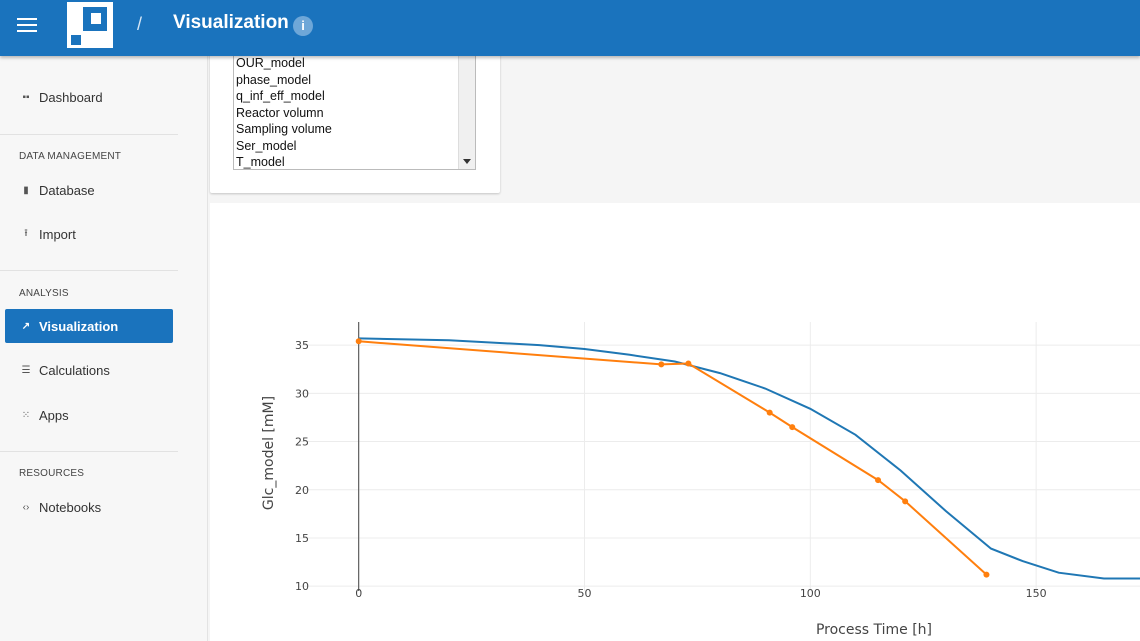  Describe the element at coordinates (26, 415) in the screenshot. I see `grid-icon: ⁙` at that location.